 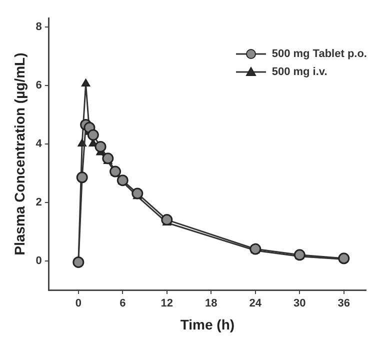 What do you see at coordinates (123, 304) in the screenshot?
I see `x-tick-label: 6` at bounding box center [123, 304].